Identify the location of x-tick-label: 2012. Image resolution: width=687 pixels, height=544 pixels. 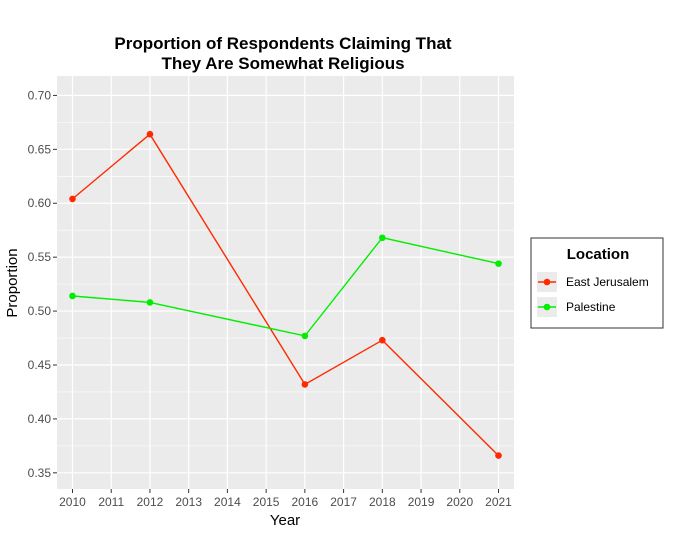
(150, 502).